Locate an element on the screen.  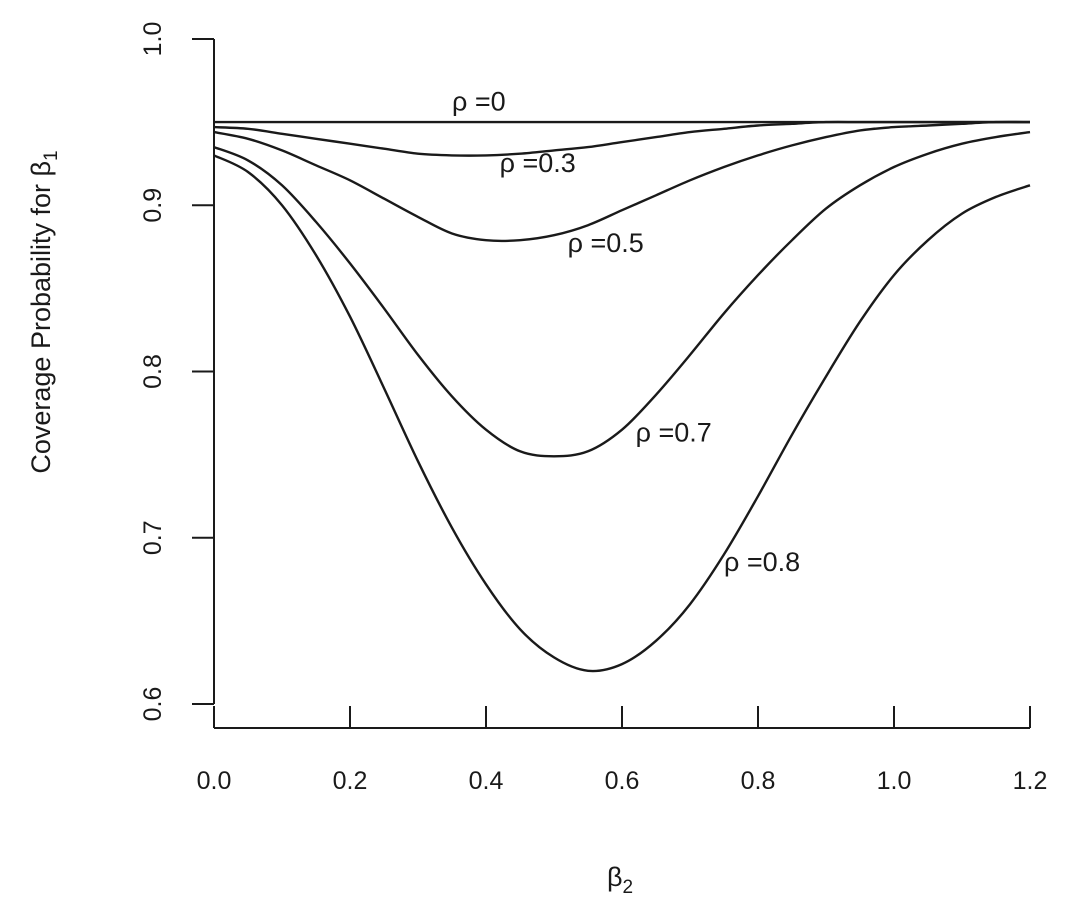
x-tick-label: 0.0 is located at coordinates (214, 781).